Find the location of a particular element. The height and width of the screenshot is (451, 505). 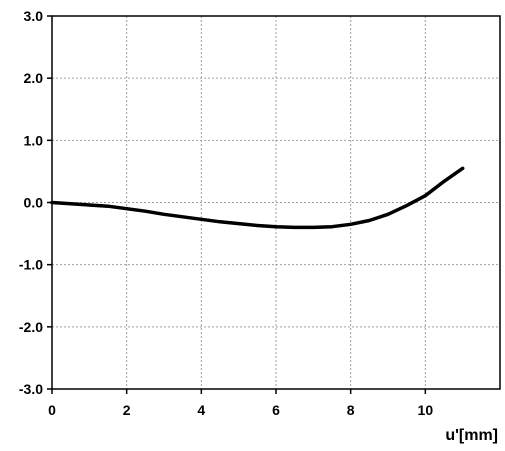

y-tick-label: 1.0 is located at coordinates (34, 140).